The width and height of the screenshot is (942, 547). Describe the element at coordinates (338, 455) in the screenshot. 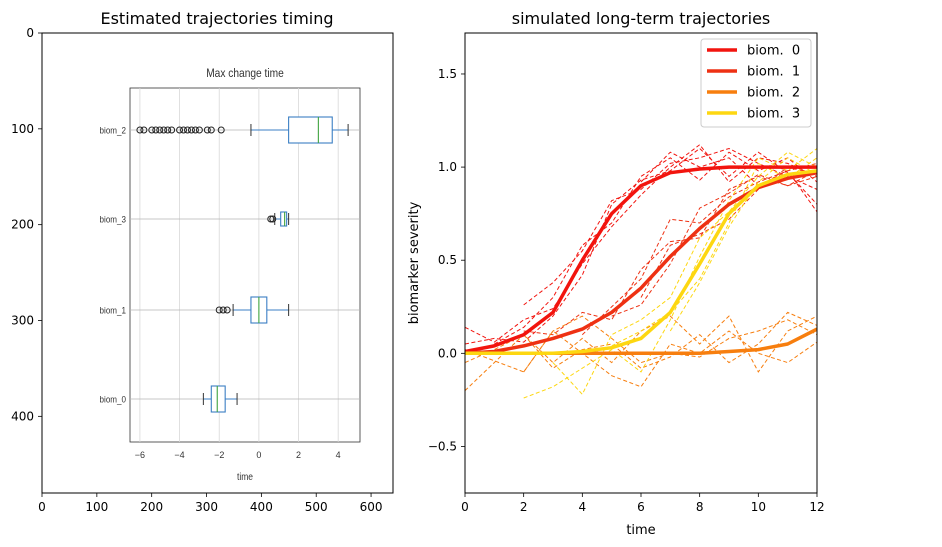

I see `inner-x-tick-label: 4` at that location.